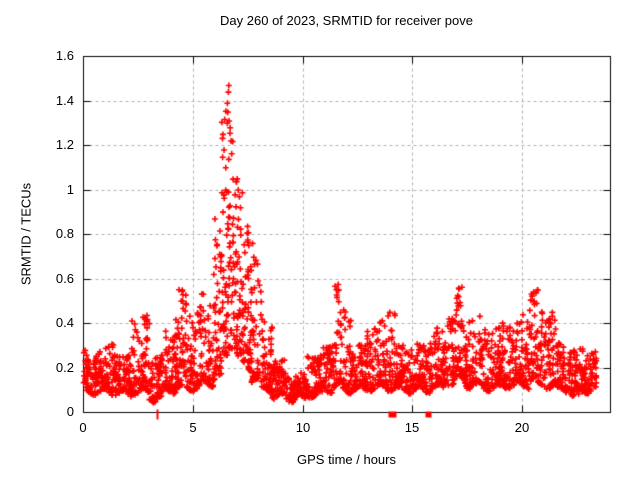 Image resolution: width=640 pixels, height=480 pixels. Describe the element at coordinates (64, 322) in the screenshot. I see `y-tick-label: 0.4` at that location.